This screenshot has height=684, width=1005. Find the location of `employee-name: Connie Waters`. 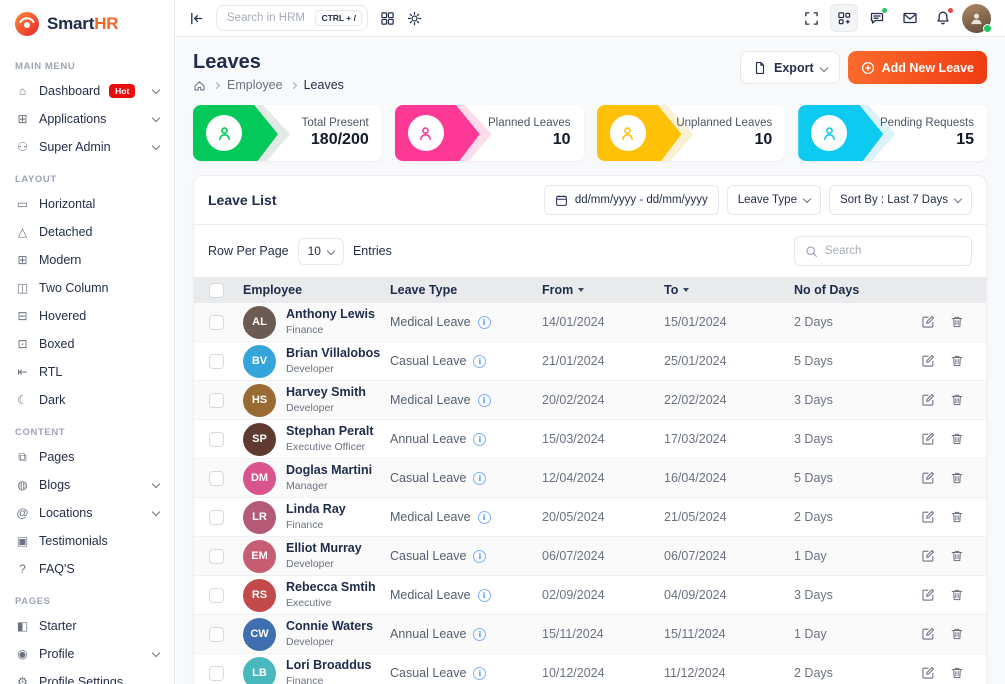

employee-name: Connie Waters is located at coordinates (330, 626).